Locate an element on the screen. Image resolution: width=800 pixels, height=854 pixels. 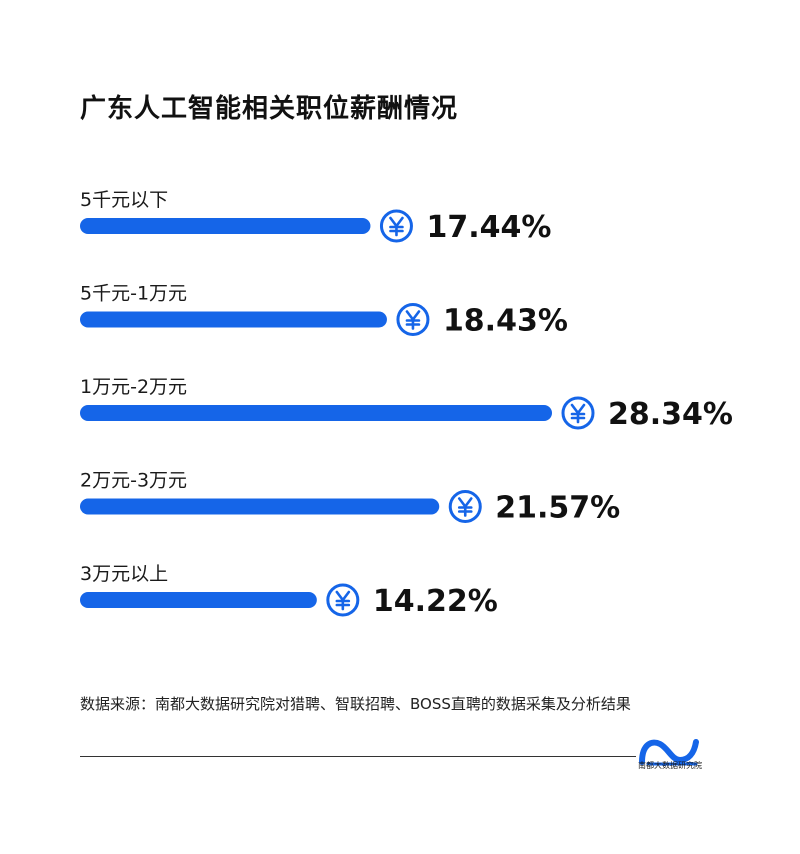
value-label: 14.22% is located at coordinates (435, 601).